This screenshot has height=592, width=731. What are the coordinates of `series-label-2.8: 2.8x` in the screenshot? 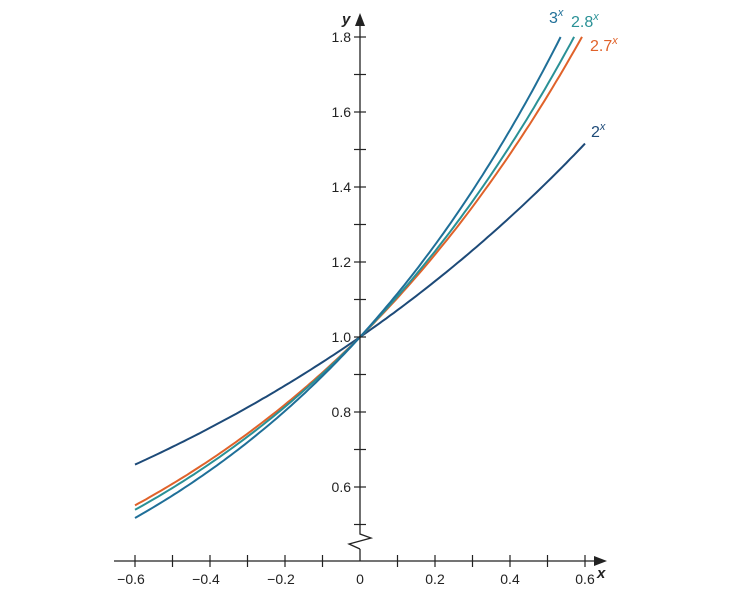 It's located at (585, 21).